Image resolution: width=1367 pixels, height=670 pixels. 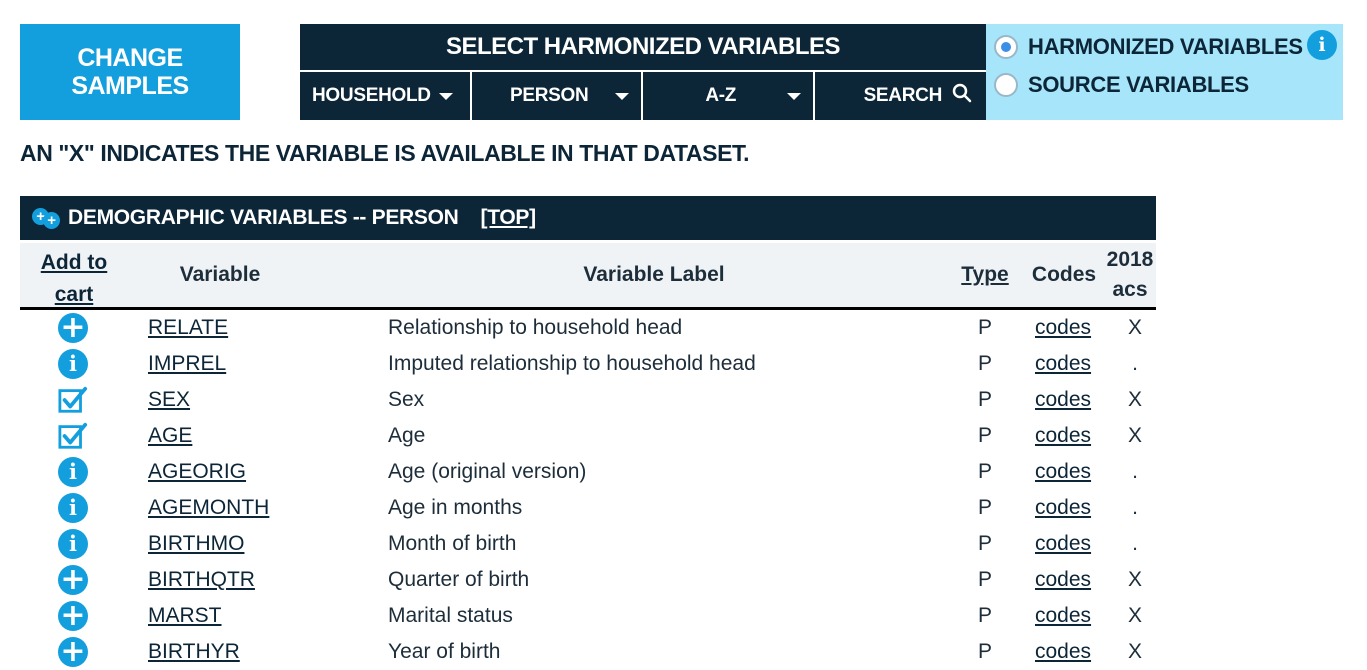 I want to click on variable-label: Age (original version), so click(x=487, y=471).